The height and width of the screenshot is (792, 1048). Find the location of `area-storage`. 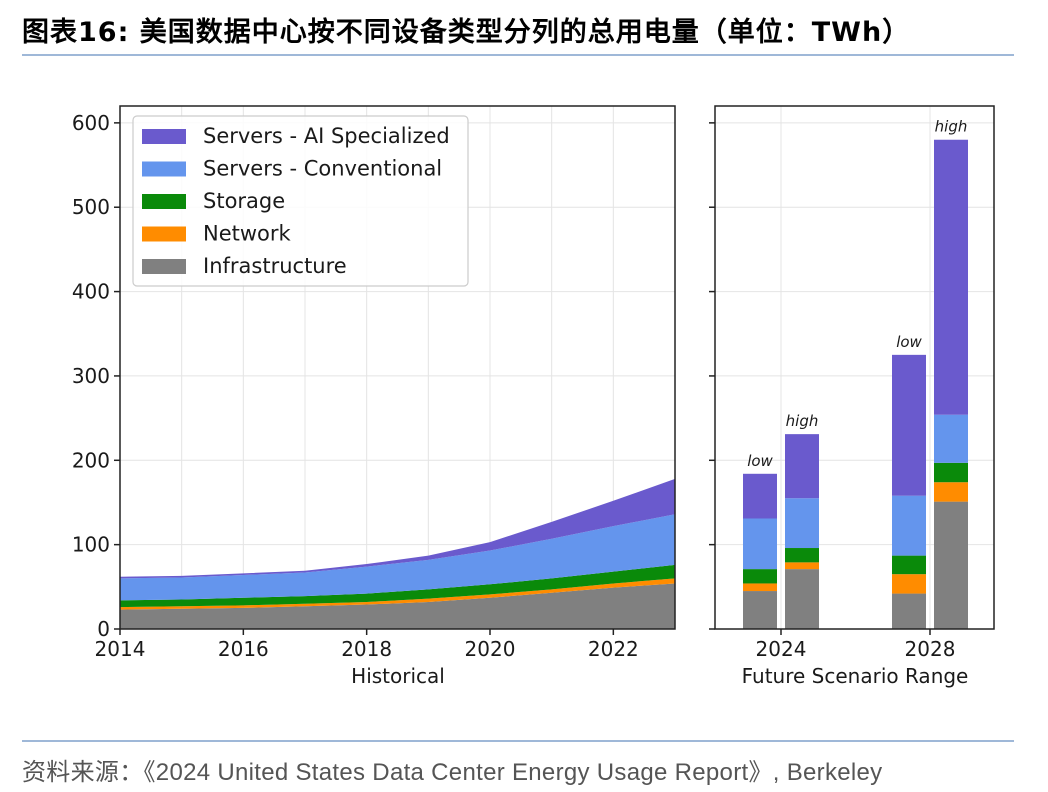

area-storage is located at coordinates (397, 586).